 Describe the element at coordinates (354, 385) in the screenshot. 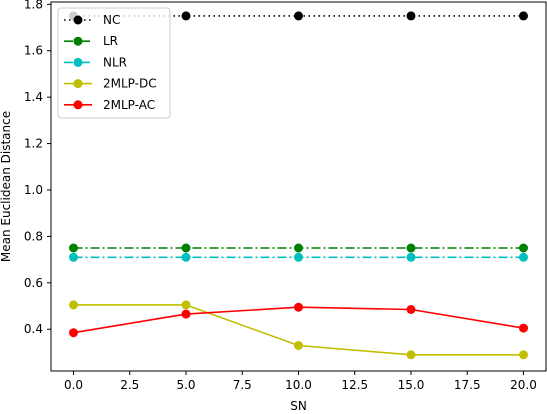

I see `x-tick-label: 12.5` at that location.